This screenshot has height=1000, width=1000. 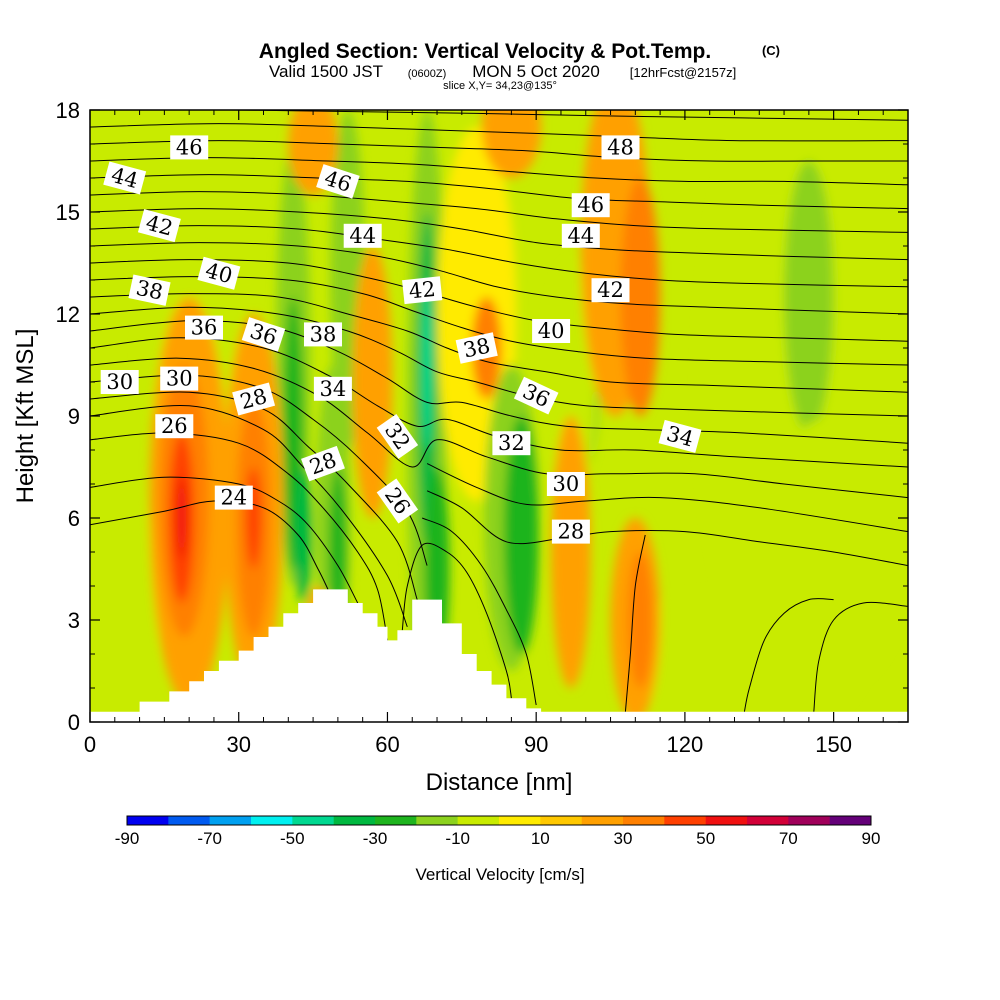 I want to click on contour-label-30-27: 30, so click(x=565, y=484).